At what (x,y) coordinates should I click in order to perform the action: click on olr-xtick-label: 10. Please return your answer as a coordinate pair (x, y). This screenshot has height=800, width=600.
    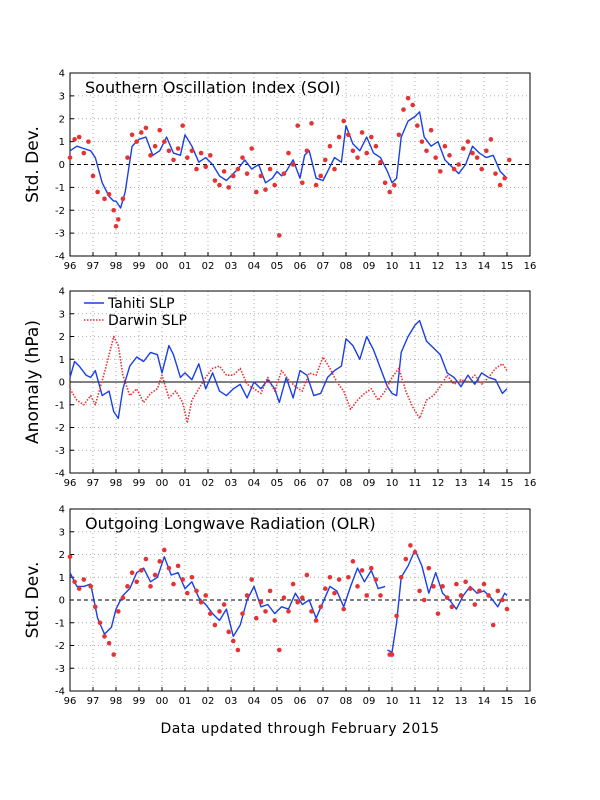
    Looking at the image, I should click on (392, 701).